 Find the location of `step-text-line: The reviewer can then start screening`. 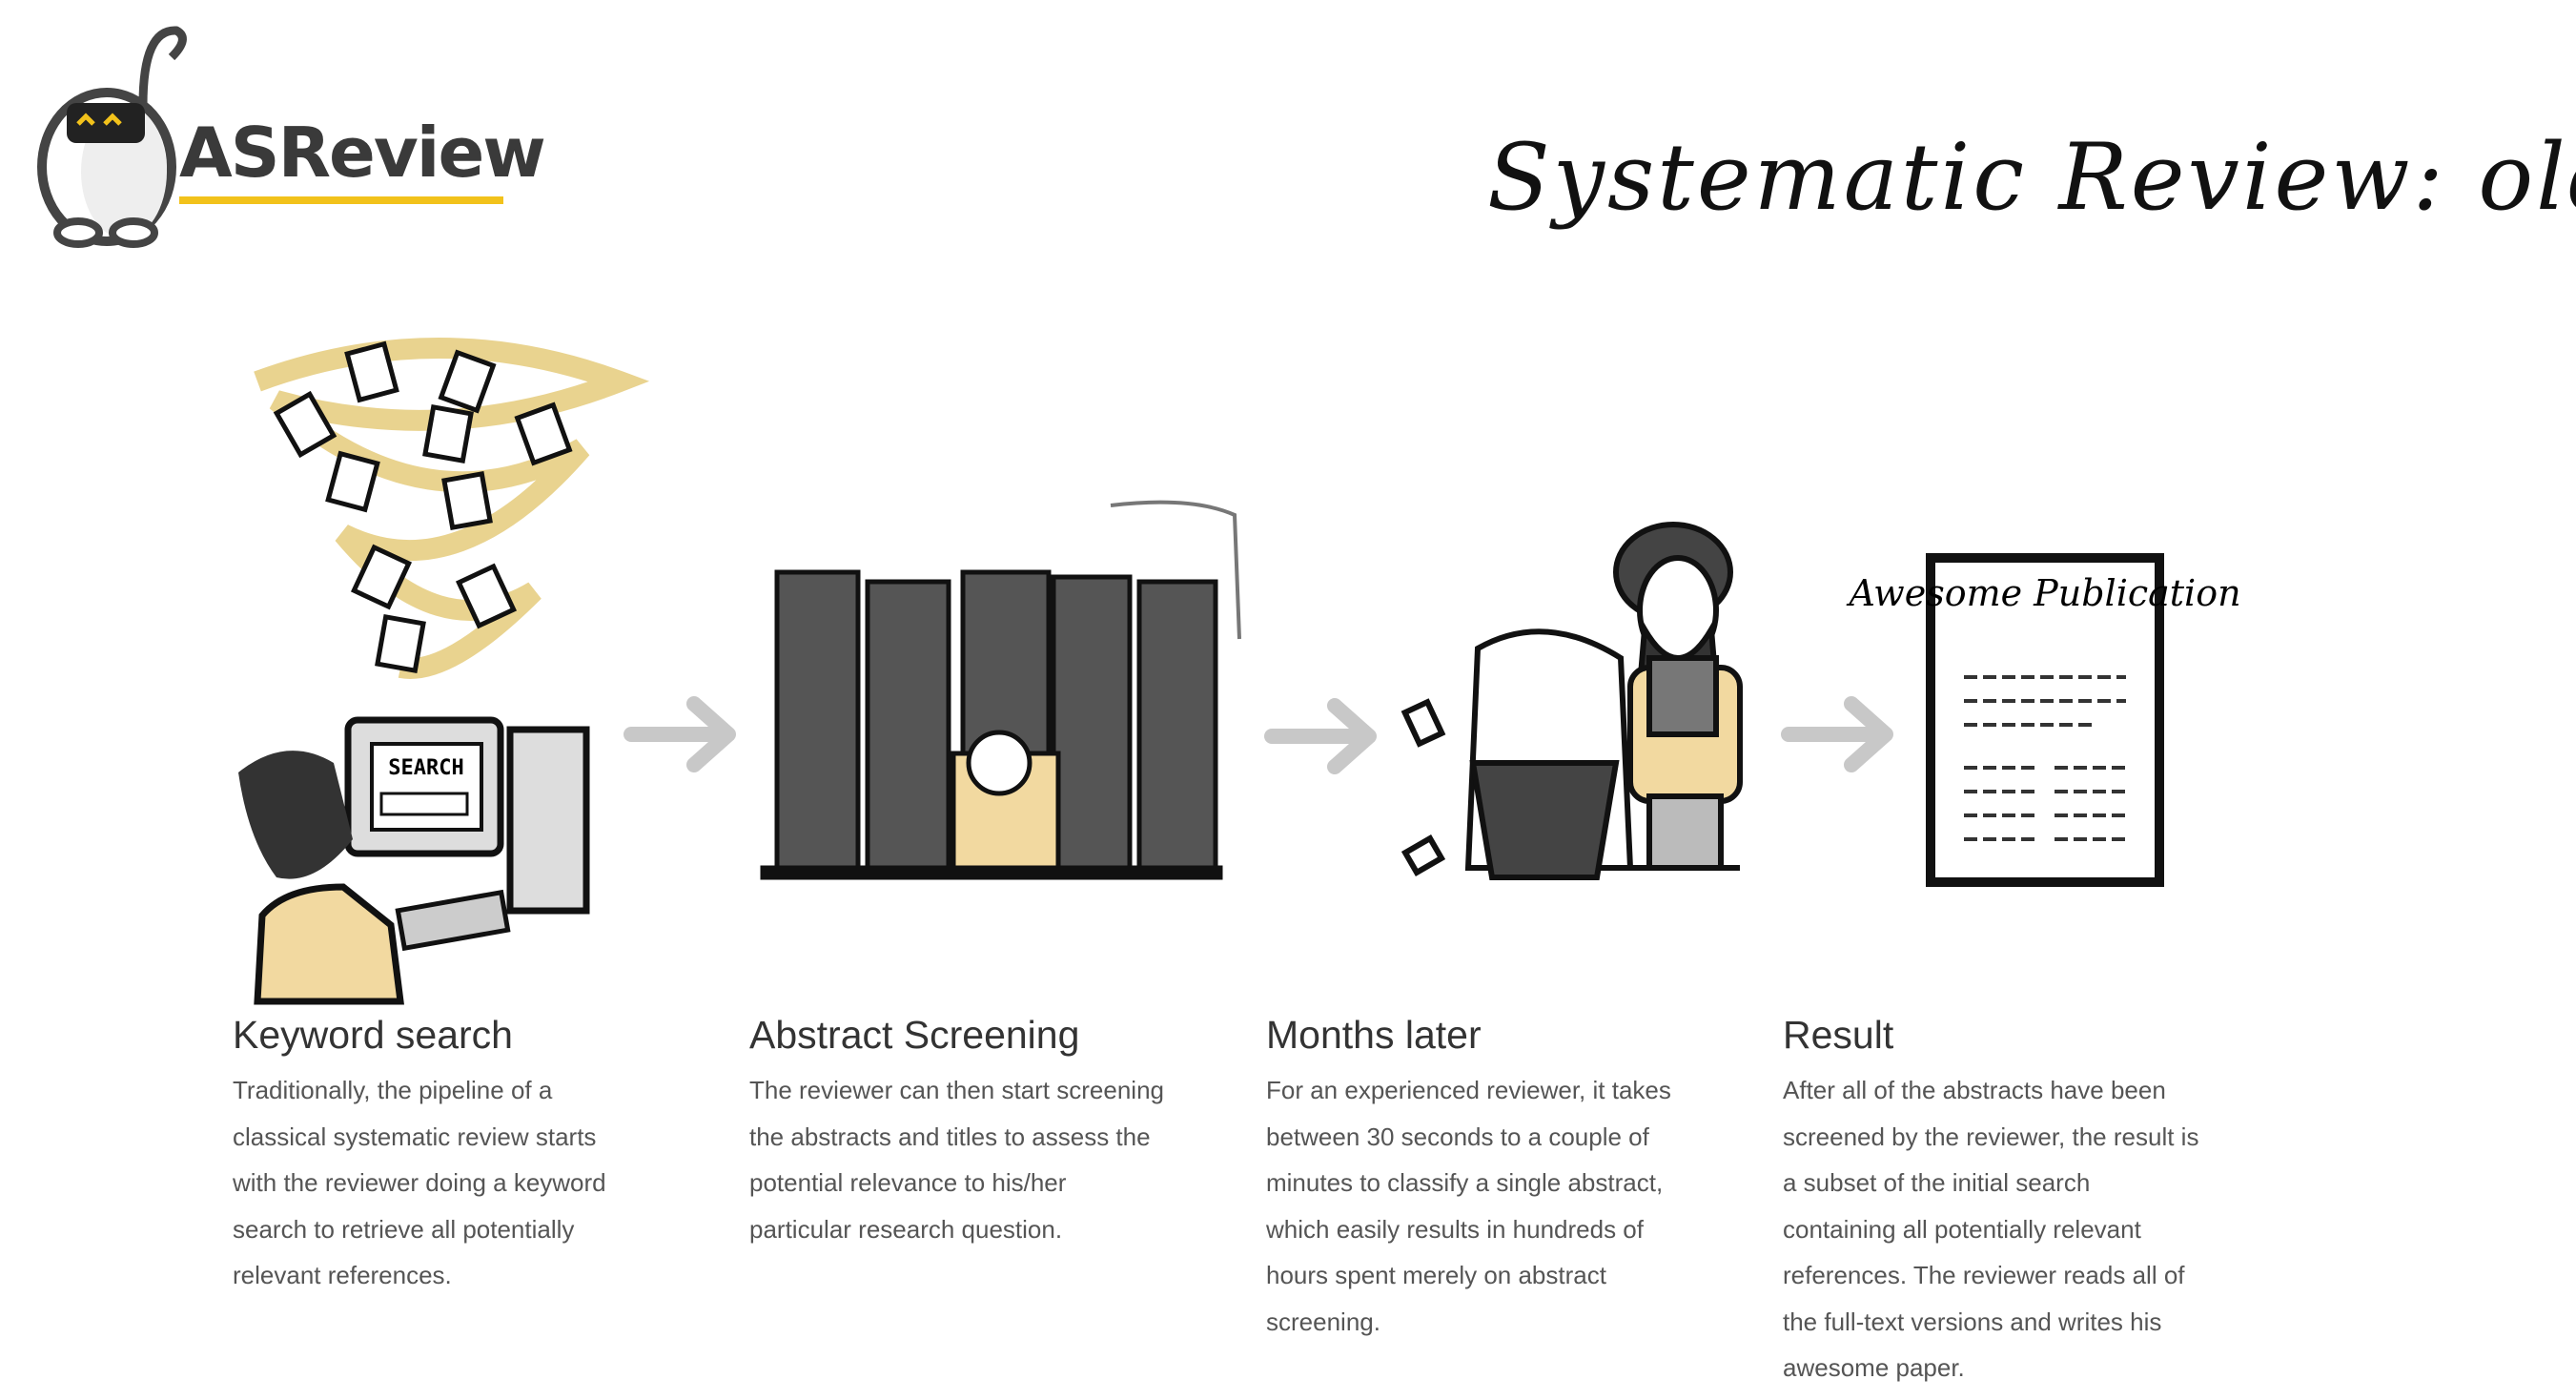

step-text-line: The reviewer can then start screening is located at coordinates (956, 1090).